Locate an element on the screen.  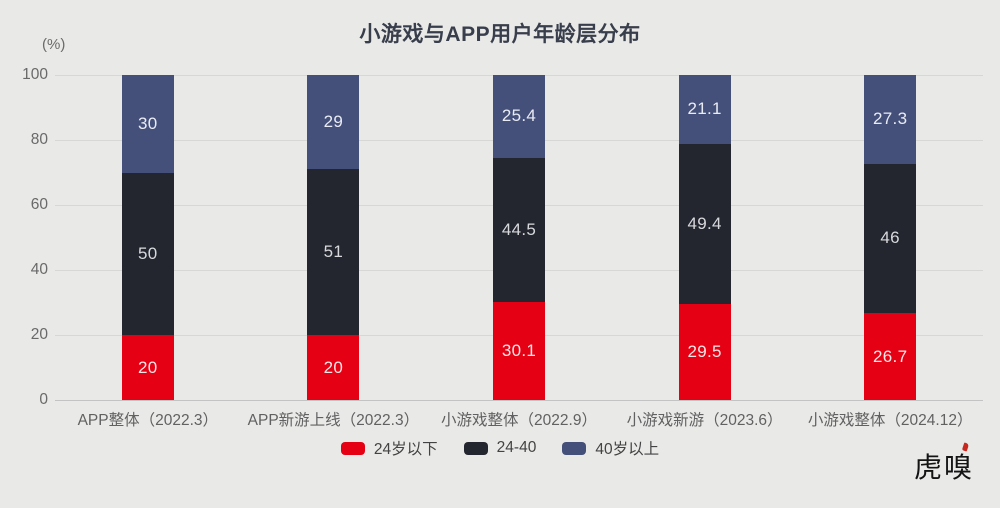
x-category-label: 小游戏新游（2023.6） is located at coordinates (704, 420).